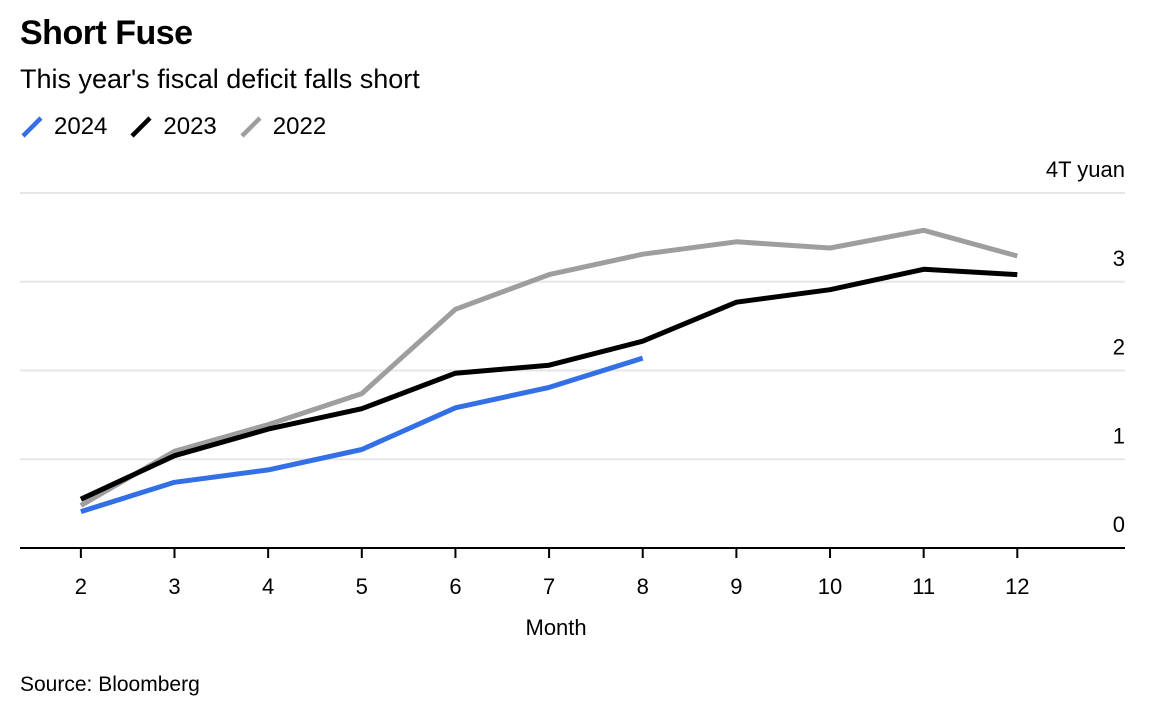  What do you see at coordinates (923, 586) in the screenshot?
I see `x-tick-label: 11` at bounding box center [923, 586].